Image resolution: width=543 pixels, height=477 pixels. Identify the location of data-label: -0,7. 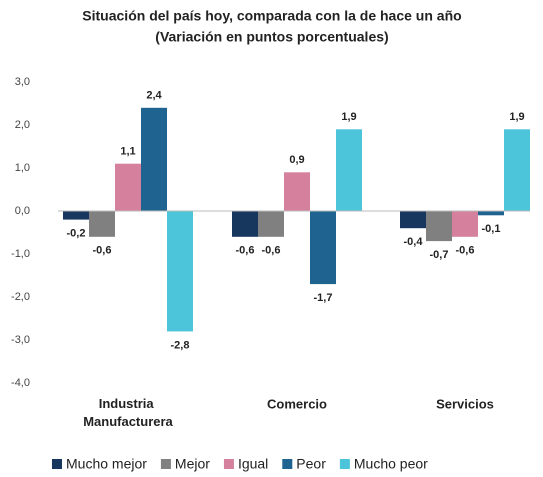
(439, 255).